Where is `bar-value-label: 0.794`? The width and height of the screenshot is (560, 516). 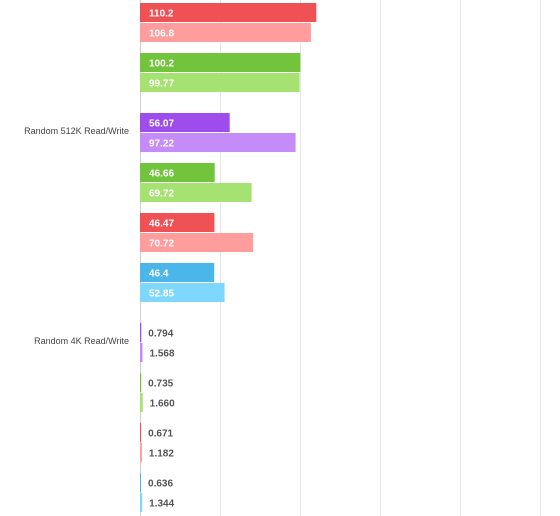 bar-value-label: 0.794 is located at coordinates (160, 334).